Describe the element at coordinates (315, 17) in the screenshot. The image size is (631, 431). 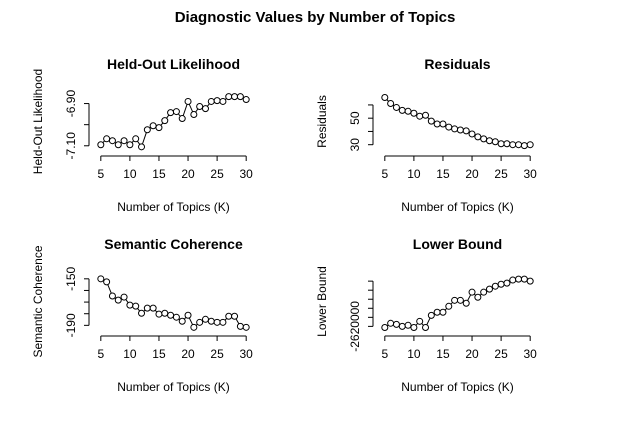
I see `figure-title: Diagnostic Values by Number of Topics` at that location.